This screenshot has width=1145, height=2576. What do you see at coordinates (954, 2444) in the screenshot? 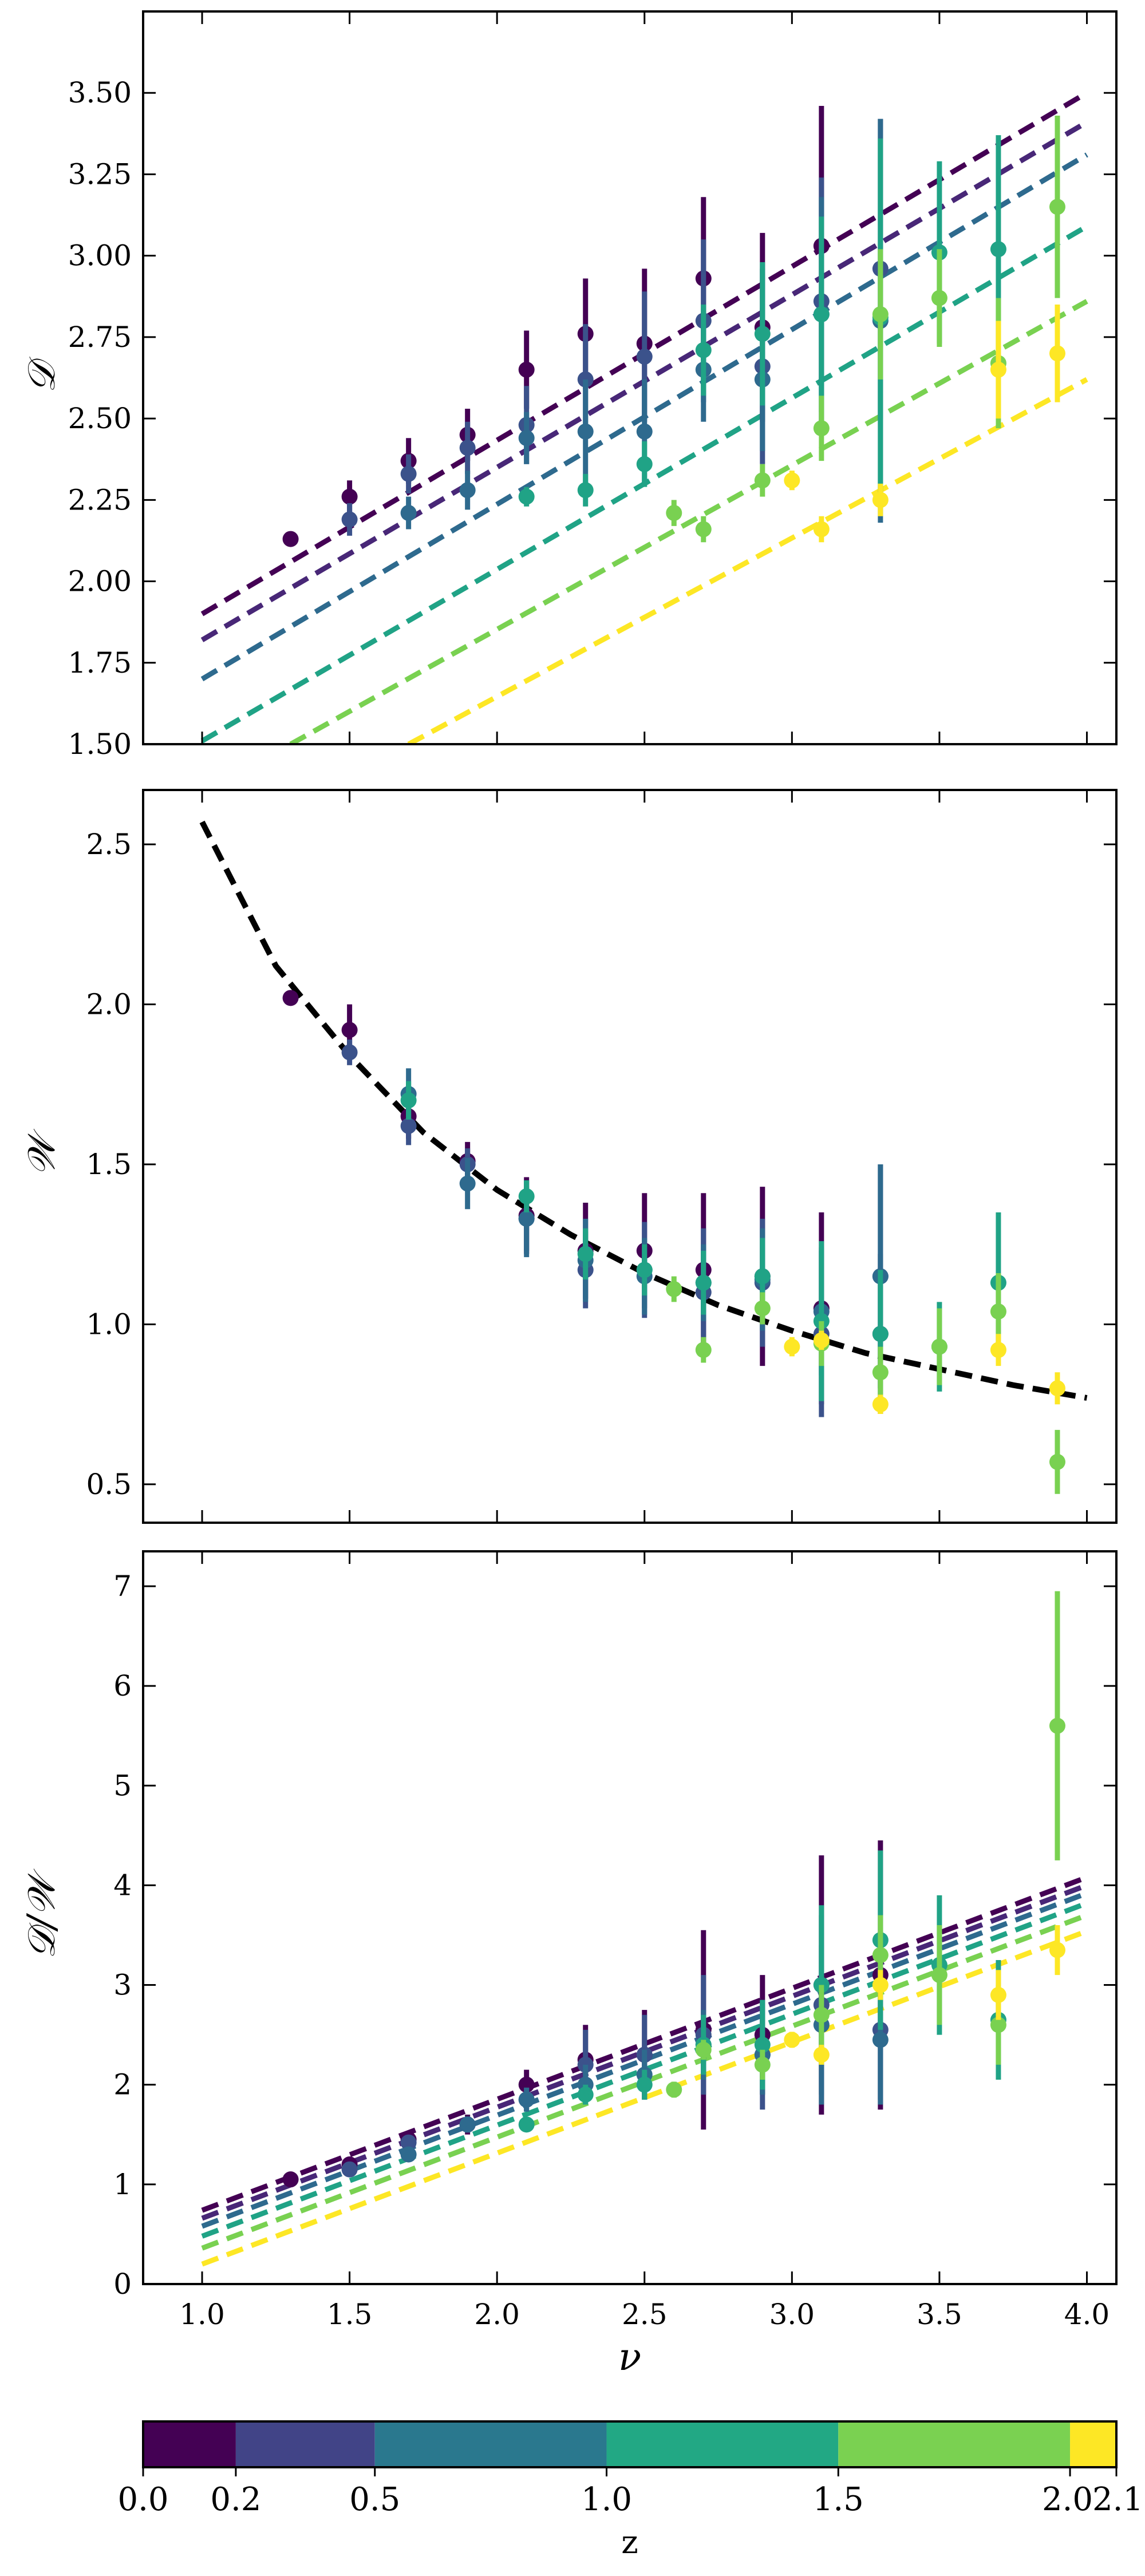
I see `colorbar-bin-z1.5` at bounding box center [954, 2444].